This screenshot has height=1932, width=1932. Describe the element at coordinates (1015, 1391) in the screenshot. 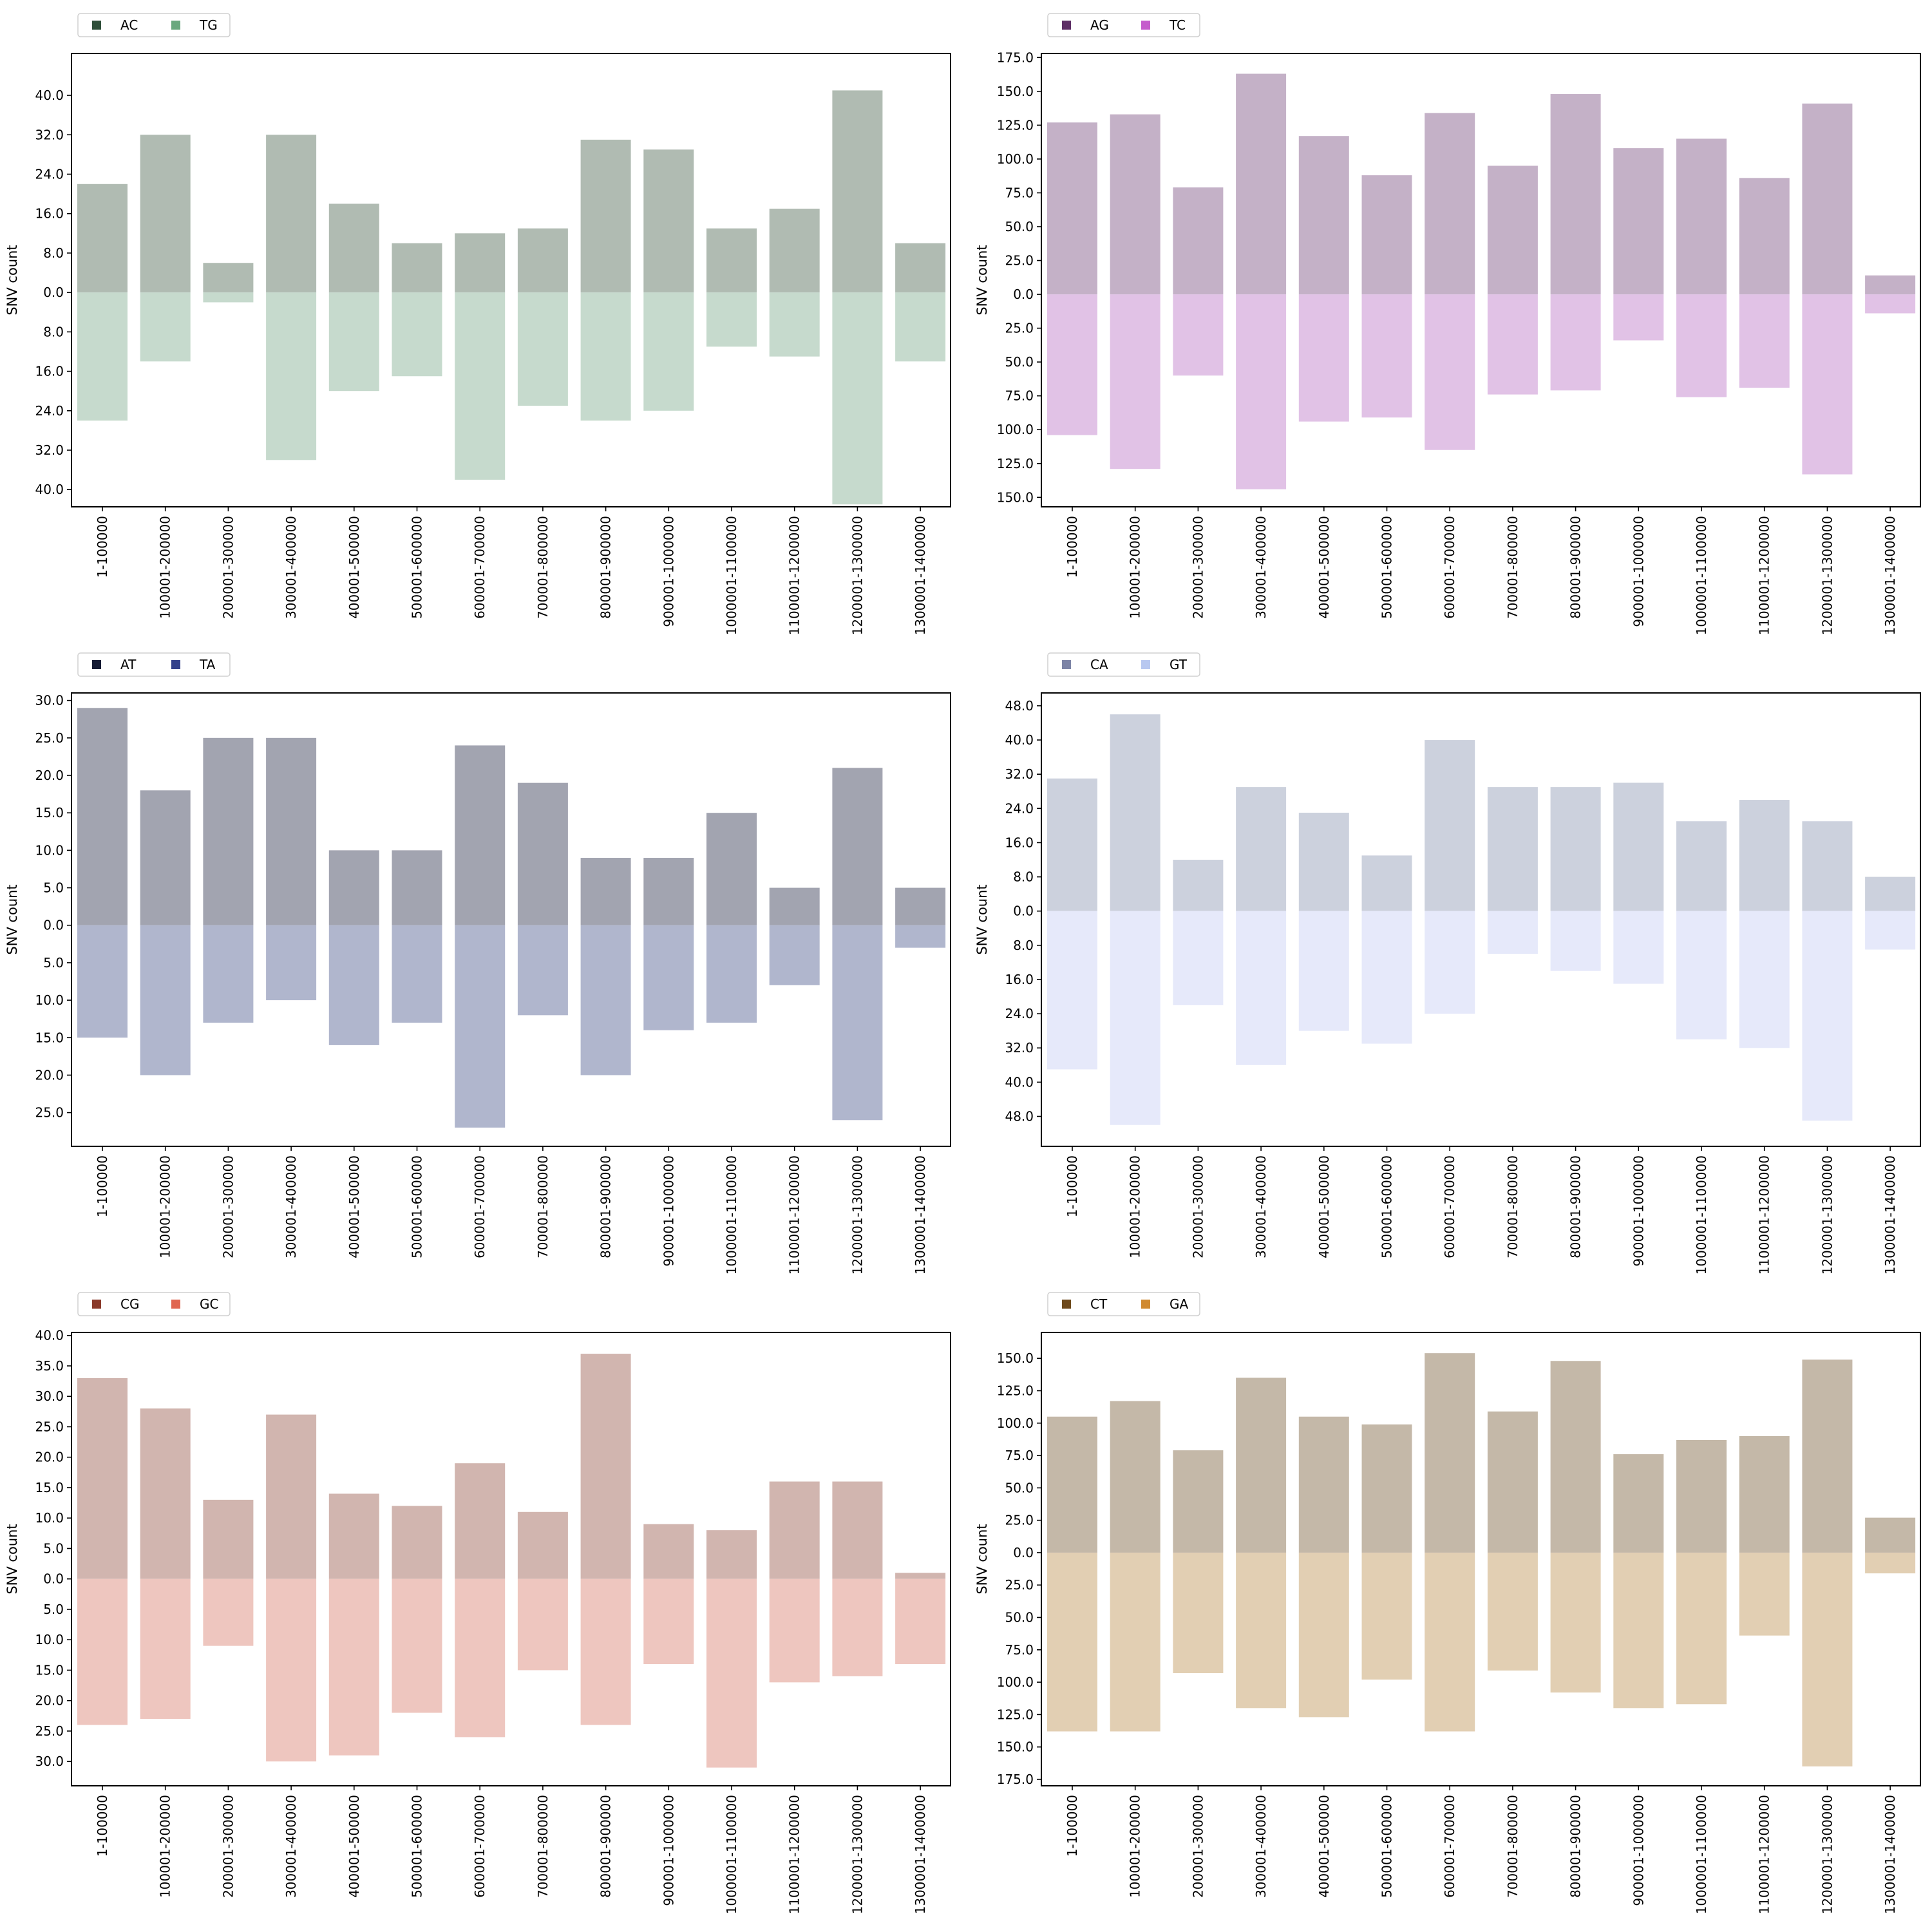

I see `y-tick-label: 125.0` at that location.